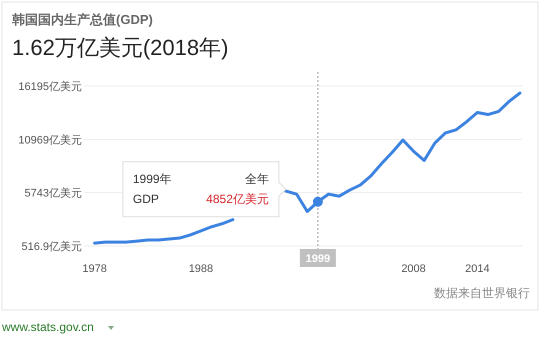 This screenshot has height=342, width=549. I want to click on annotation: GDP, so click(145, 199).